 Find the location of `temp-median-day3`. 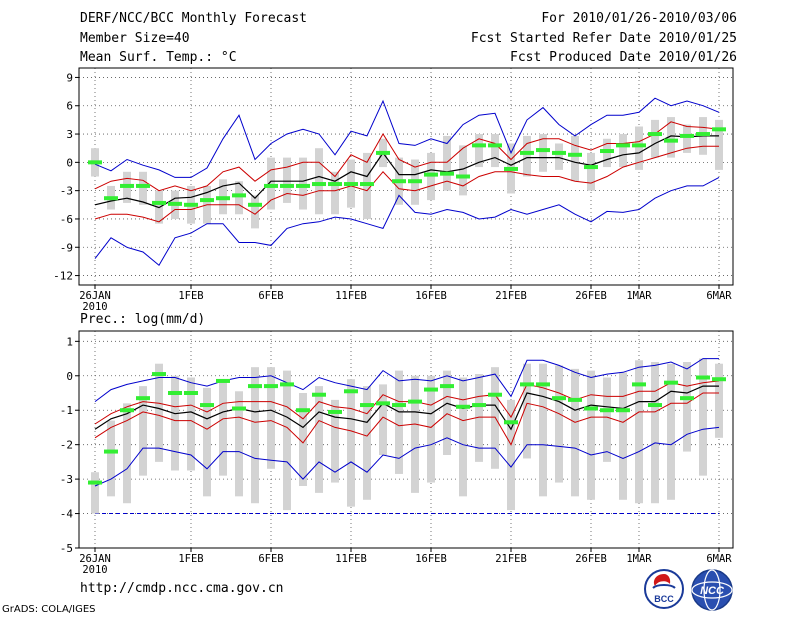

temp-median-day3 is located at coordinates (127, 185).